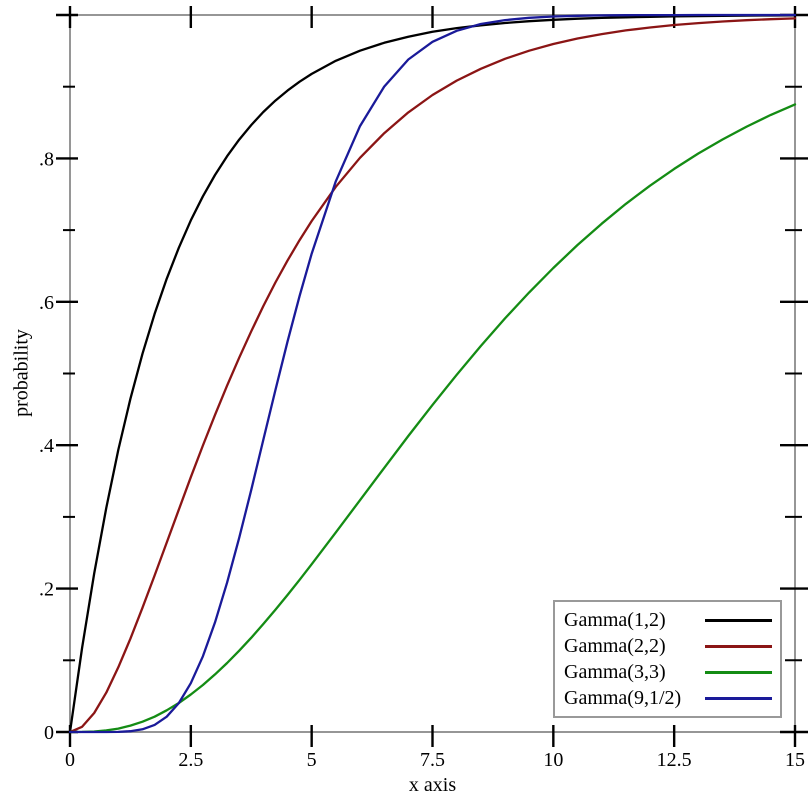 The image size is (812, 812). Describe the element at coordinates (623, 697) in the screenshot. I see `legend-label: Gamma(9,1/2)` at that location.